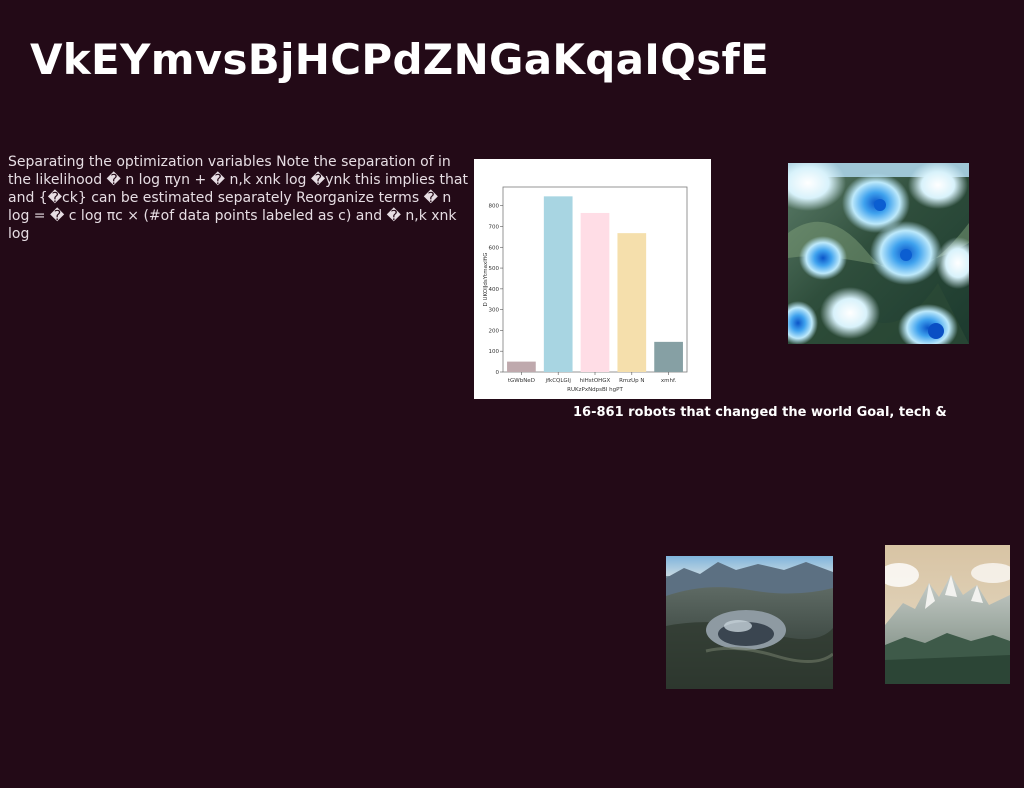 Image resolution: width=1024 pixels, height=788 pixels. Describe the element at coordinates (494, 352) in the screenshot. I see `y-tick-label-1: 100` at that location.